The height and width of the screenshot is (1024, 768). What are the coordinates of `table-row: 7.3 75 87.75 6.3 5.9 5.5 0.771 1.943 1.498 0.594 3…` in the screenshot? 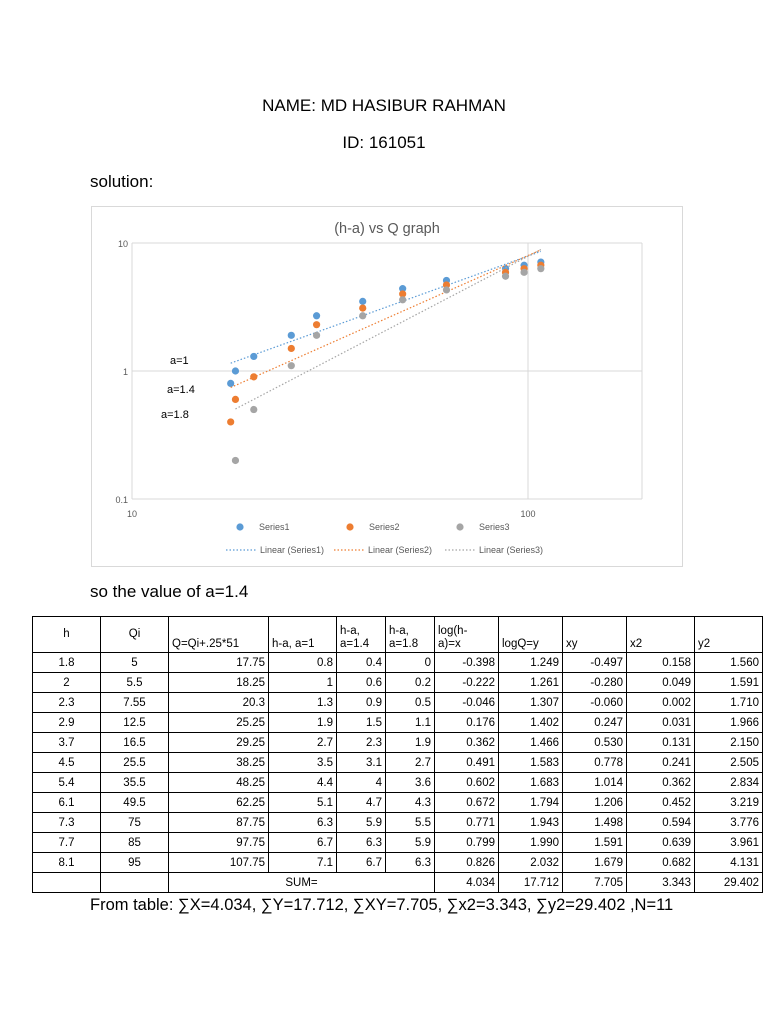 It's located at (397, 822).